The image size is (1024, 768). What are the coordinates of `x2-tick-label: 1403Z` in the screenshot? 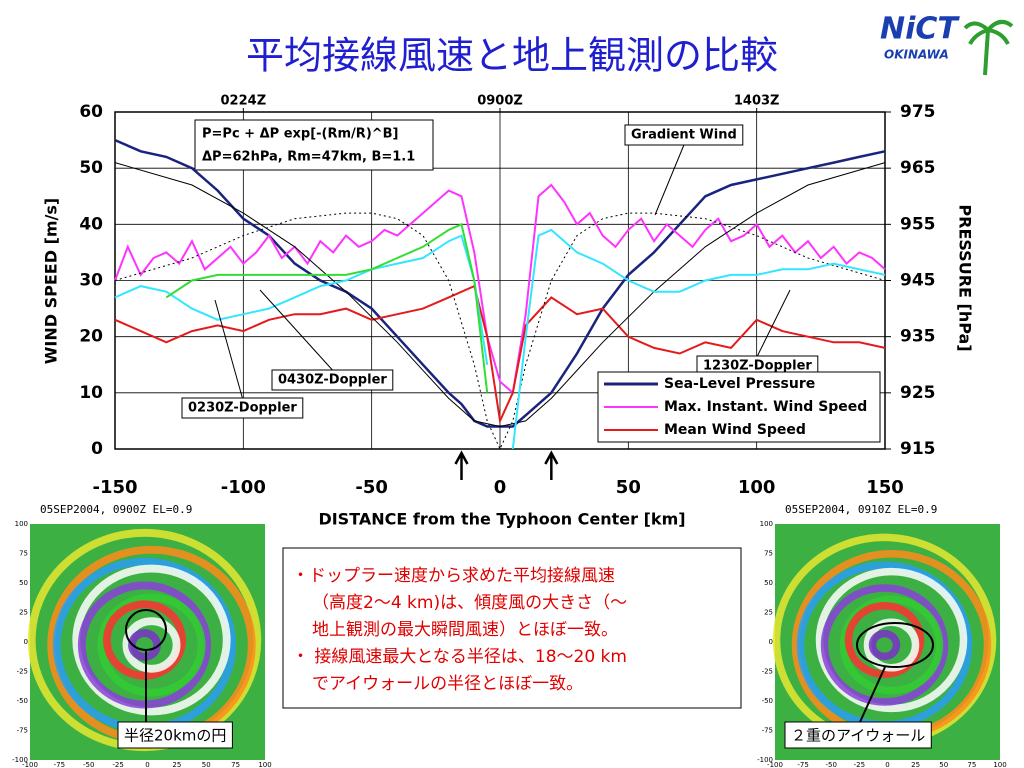 It's located at (757, 101).